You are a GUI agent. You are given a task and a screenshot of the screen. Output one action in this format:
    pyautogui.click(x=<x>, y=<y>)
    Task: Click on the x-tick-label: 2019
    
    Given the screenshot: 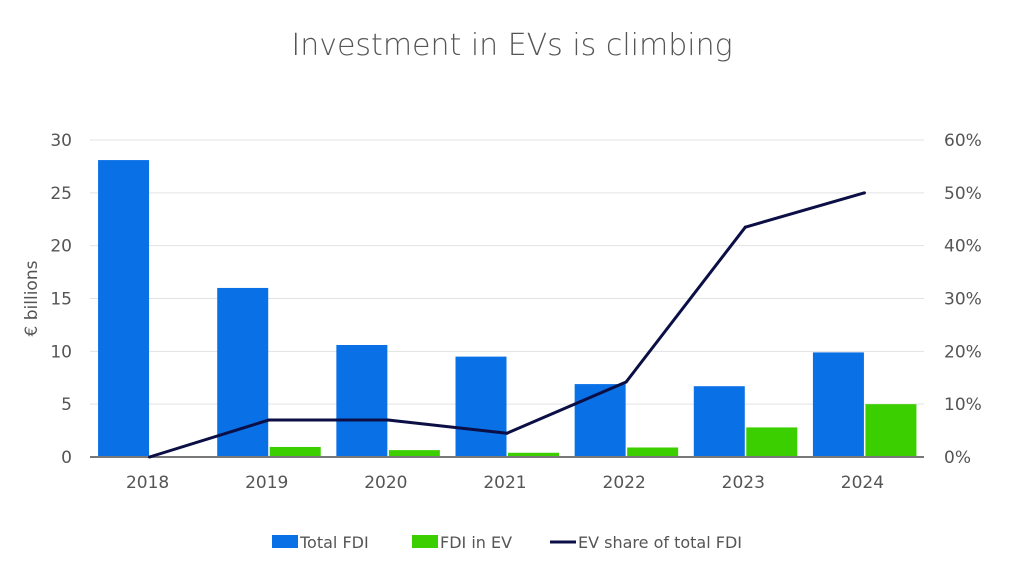 What is the action you would take?
    pyautogui.click(x=266, y=483)
    